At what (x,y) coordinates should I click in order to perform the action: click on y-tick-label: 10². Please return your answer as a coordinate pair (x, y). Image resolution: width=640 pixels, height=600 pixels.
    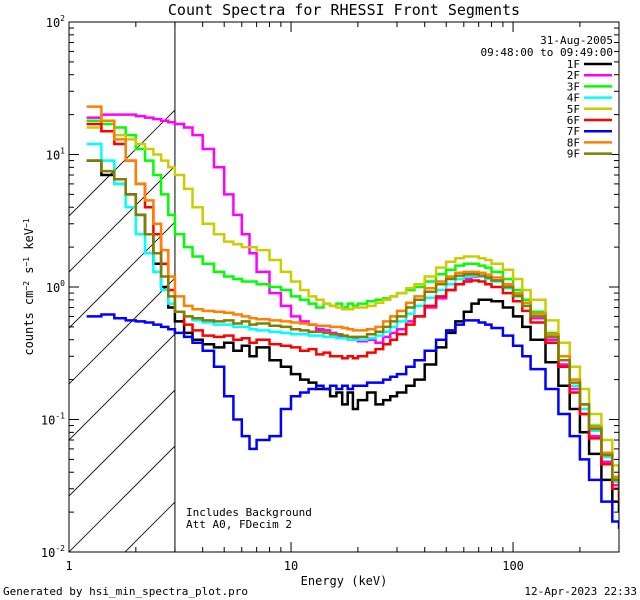
    Looking at the image, I should click on (55, 22).